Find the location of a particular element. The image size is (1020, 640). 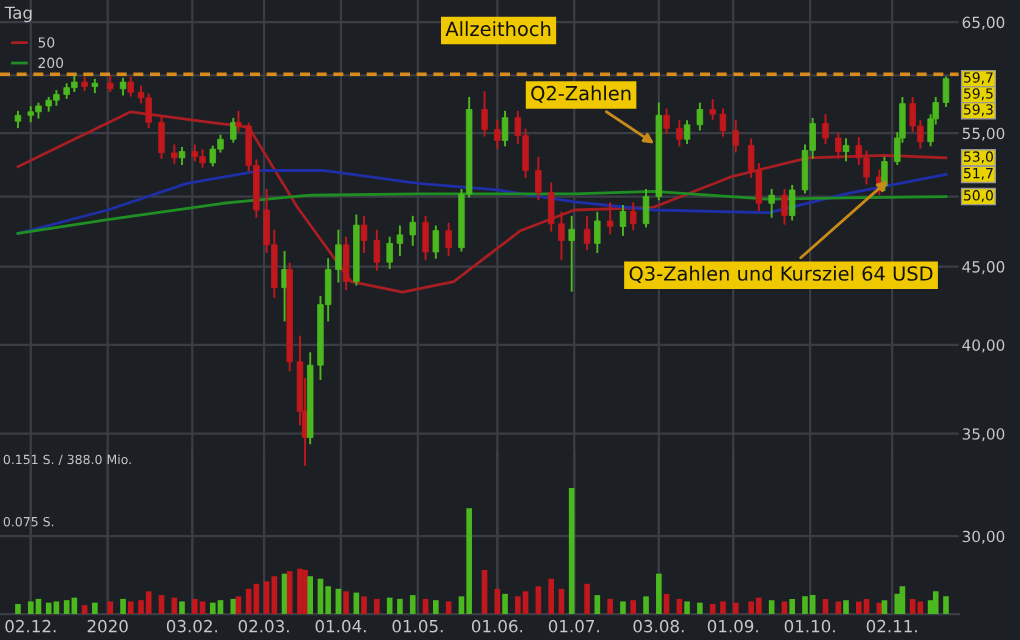

annotation: Q2-Zahlen is located at coordinates (581, 94).